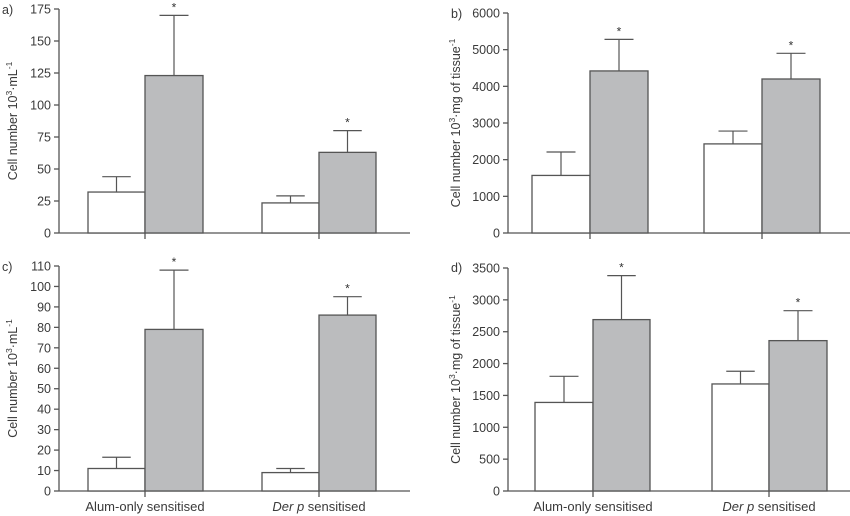 Image resolution: width=850 pixels, height=516 pixels. What do you see at coordinates (486, 396) in the screenshot?
I see `y-tick-label: 1500` at bounding box center [486, 396].